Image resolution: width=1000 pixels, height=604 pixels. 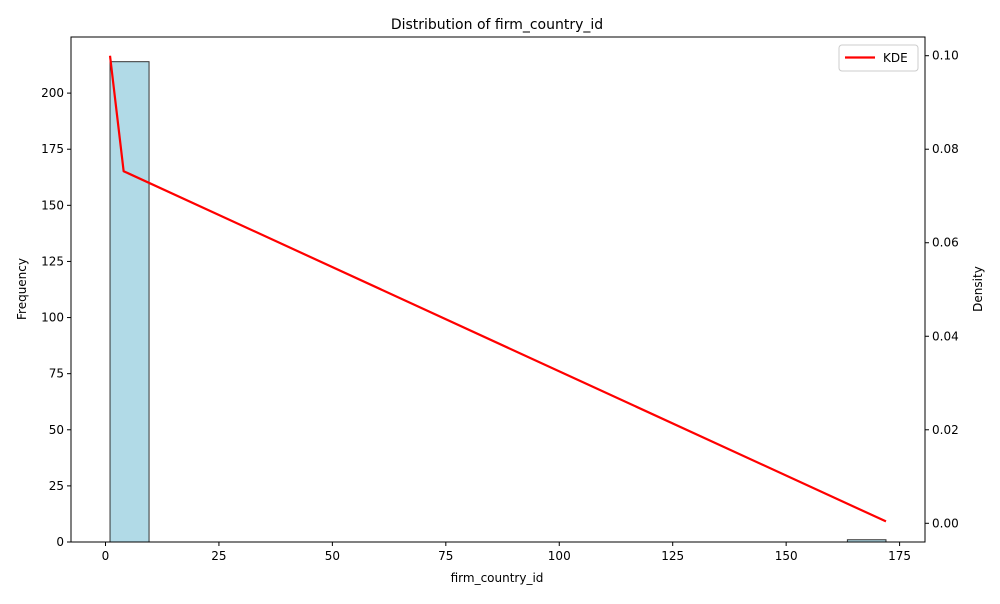 I want to click on x-axis-ticks: 0 25 50 75 100 125 150 175, so click(x=506, y=552).